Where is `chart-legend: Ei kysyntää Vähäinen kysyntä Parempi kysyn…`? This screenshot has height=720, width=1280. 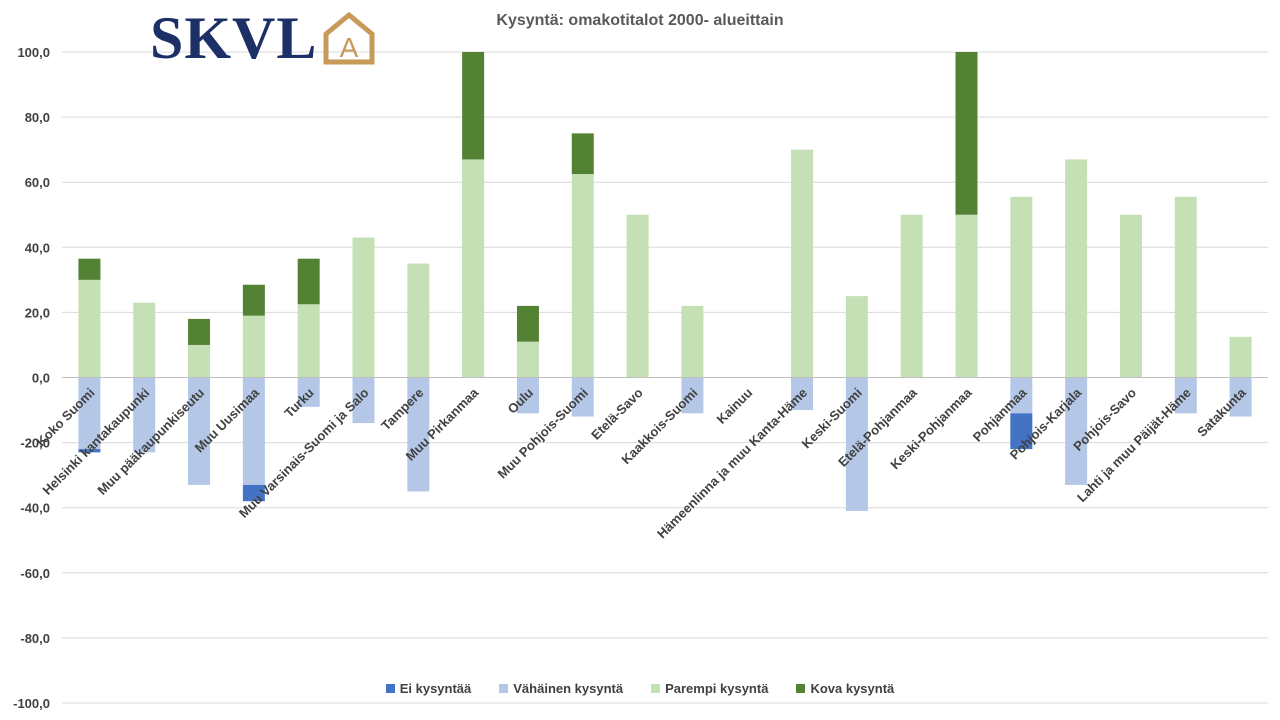
chart-legend: Ei kysyntää Vähäinen kysyntä Parempi kysyn… is located at coordinates (640, 688).